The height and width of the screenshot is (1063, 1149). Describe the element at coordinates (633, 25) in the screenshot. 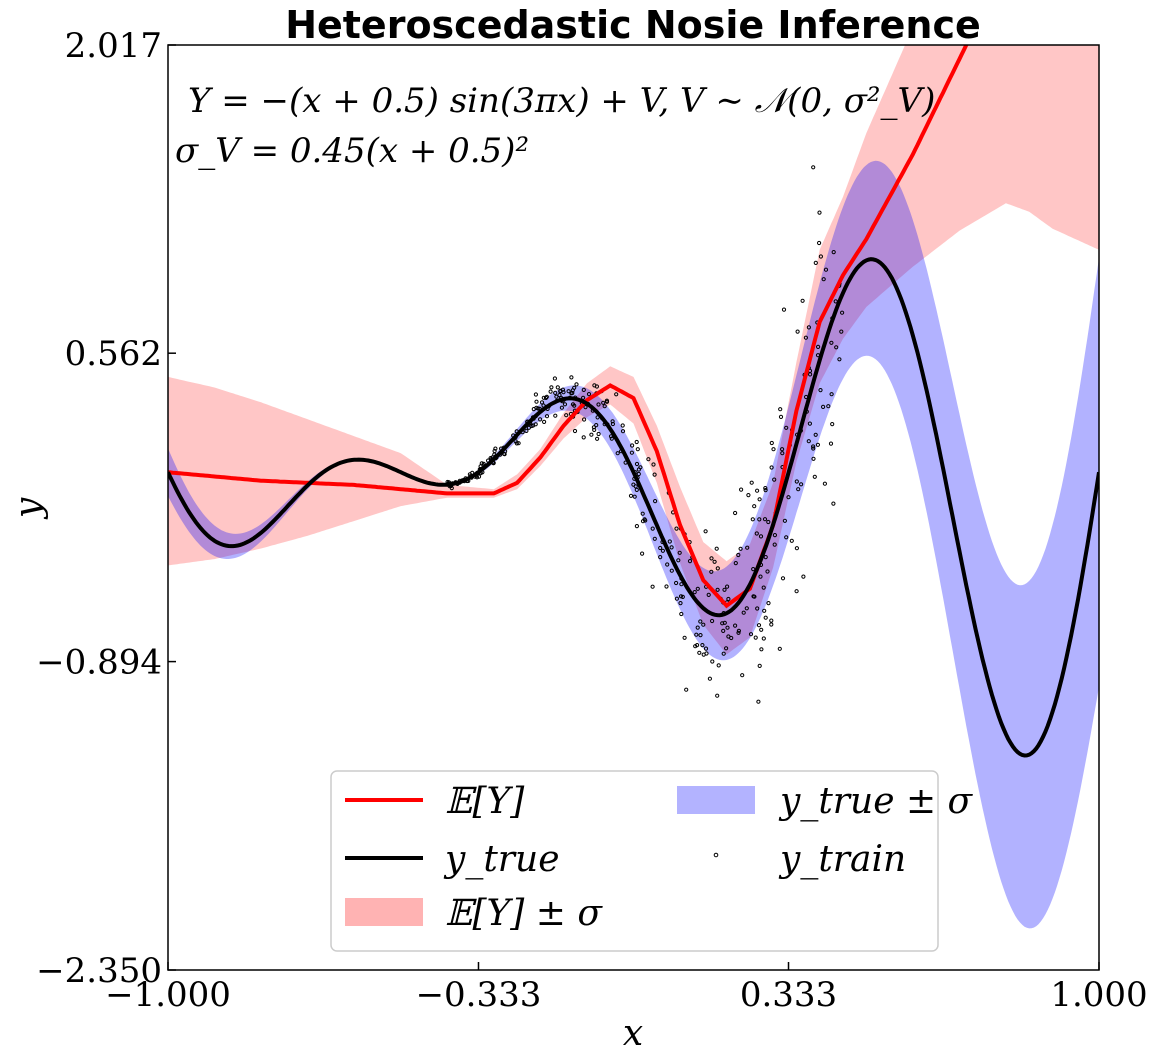

I see `chart-title: Heteroscedastic Nosie Inference` at that location.